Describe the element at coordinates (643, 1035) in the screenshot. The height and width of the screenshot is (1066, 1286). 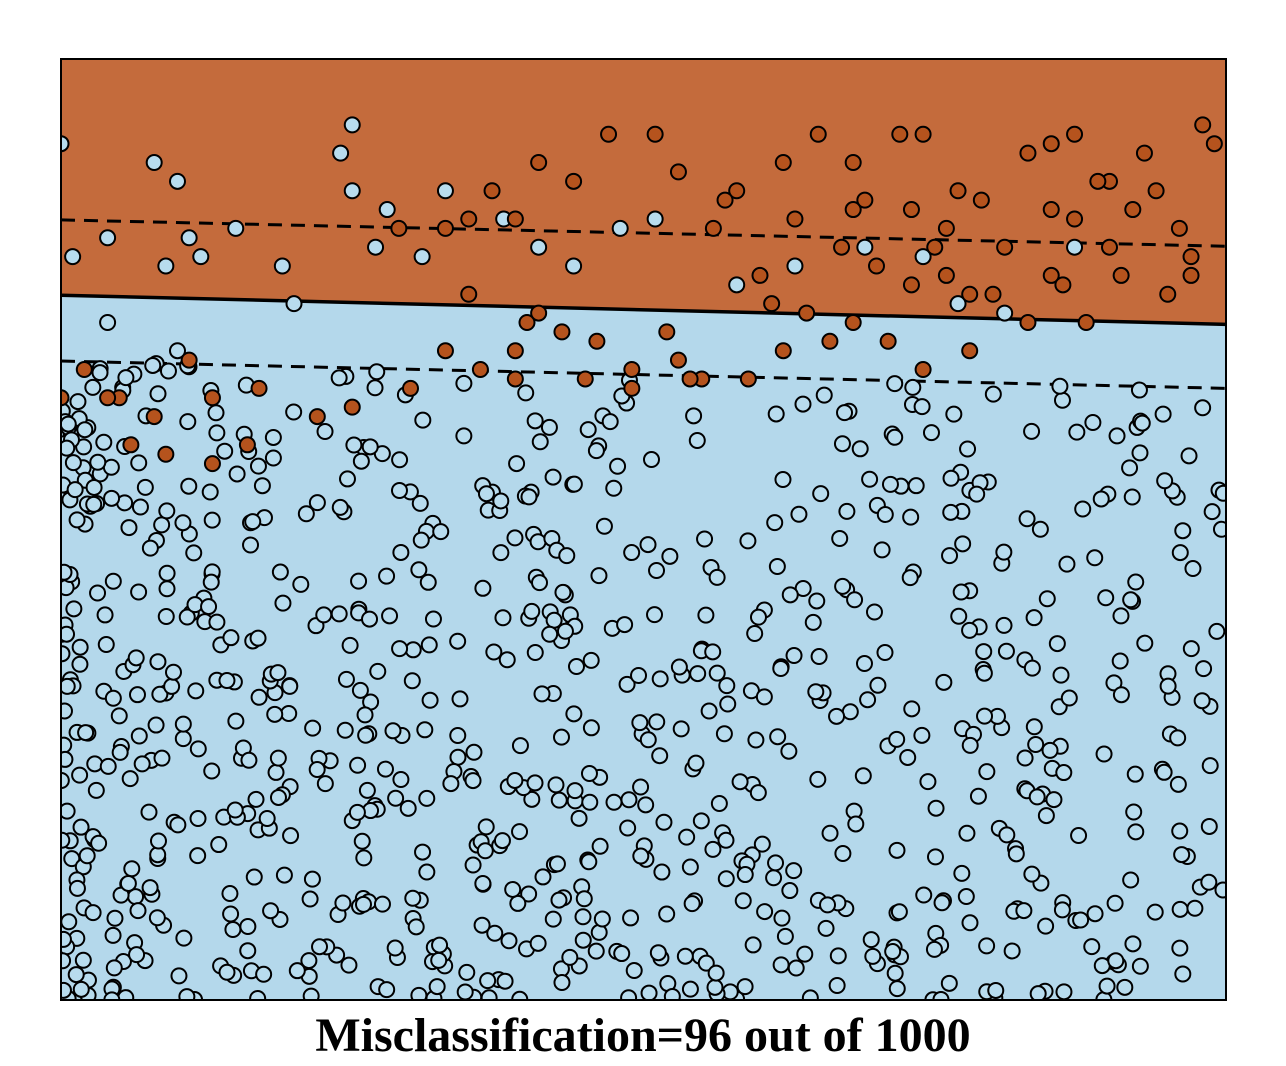
I see `chart-caption: Misclassification=96 out of 1000` at that location.